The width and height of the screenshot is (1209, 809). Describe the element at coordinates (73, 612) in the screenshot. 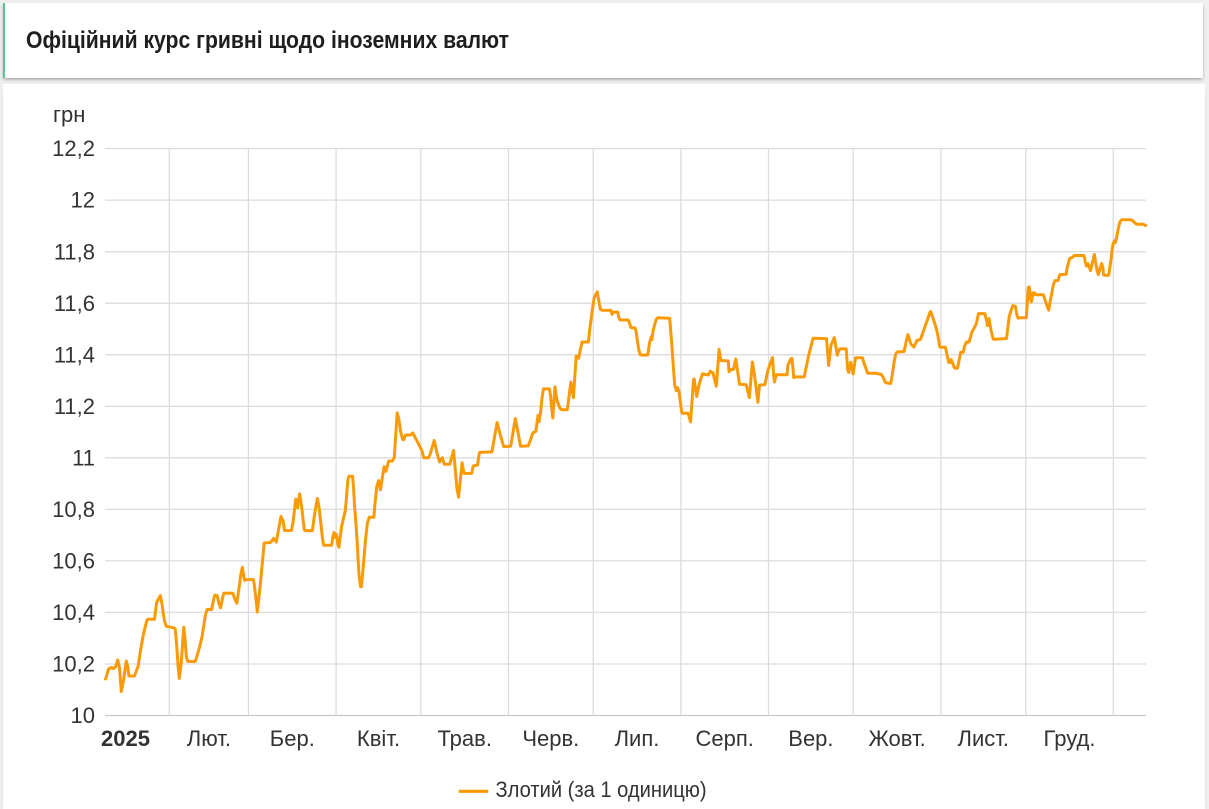

I see `svg-text: 10,4` at that location.